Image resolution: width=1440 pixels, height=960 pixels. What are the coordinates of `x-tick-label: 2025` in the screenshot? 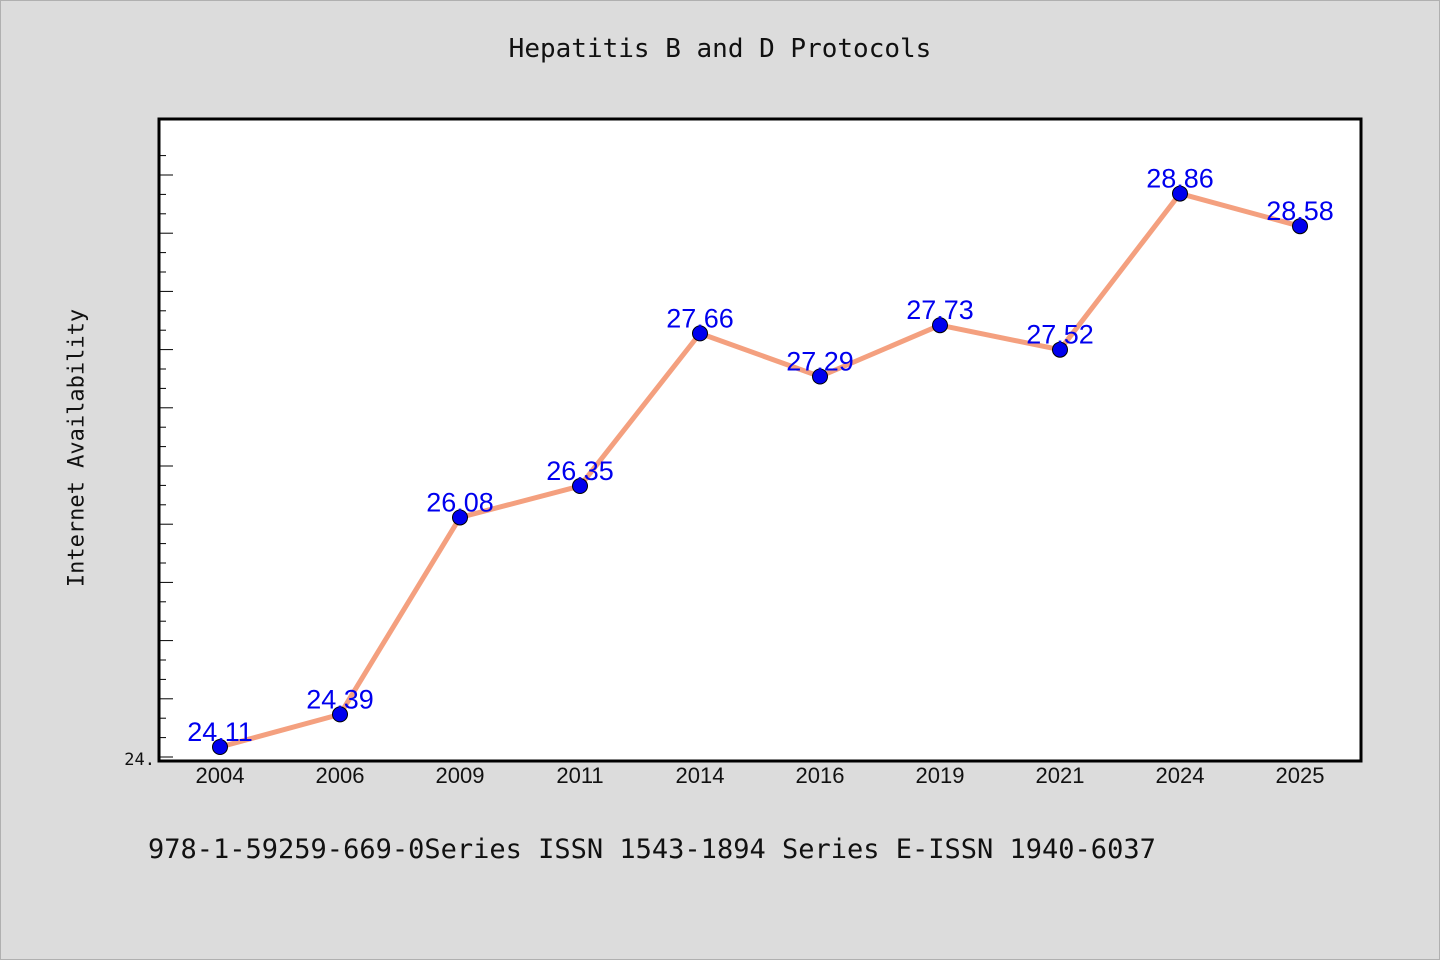 It's located at (1300, 775).